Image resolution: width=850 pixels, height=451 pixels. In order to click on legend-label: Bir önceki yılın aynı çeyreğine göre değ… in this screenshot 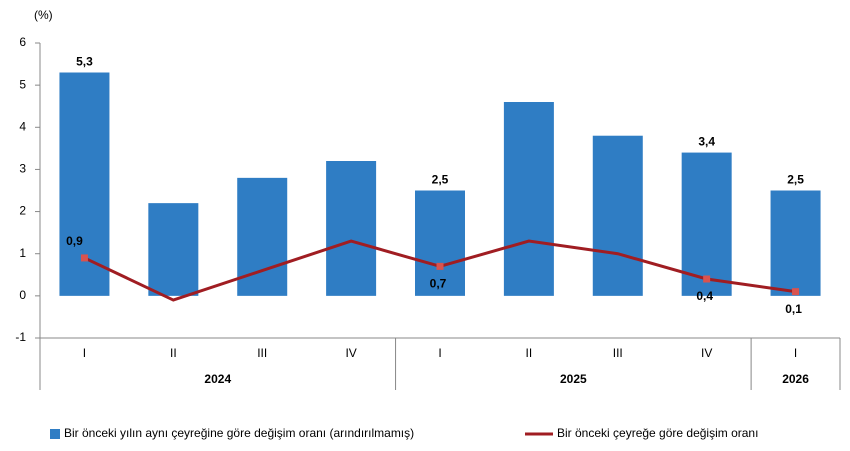, I will do `click(239, 433)`.